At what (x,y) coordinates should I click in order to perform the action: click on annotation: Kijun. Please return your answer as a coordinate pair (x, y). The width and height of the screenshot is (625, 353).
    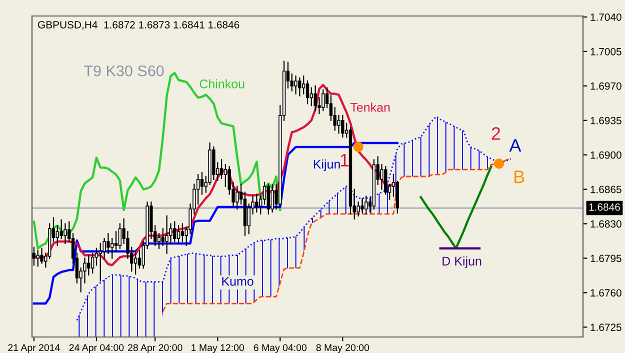
    Looking at the image, I should click on (327, 165).